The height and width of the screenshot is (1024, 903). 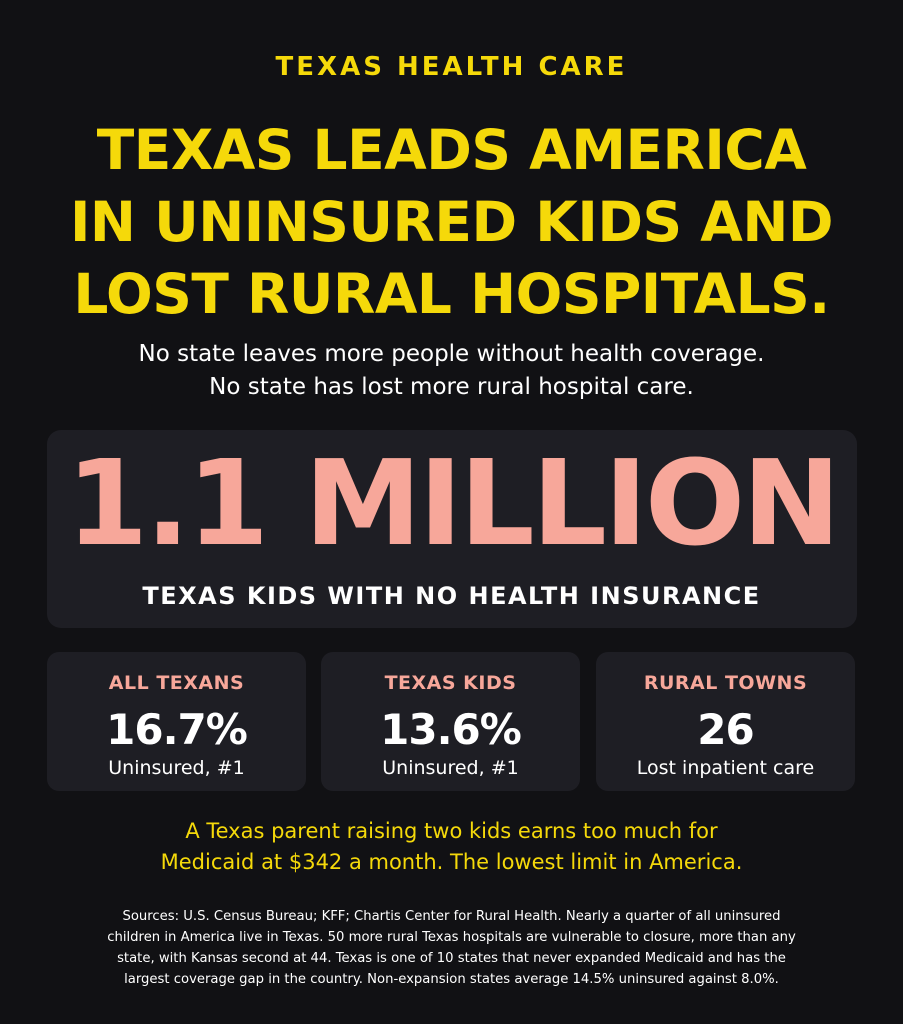 I want to click on stat-card-all-texans: ALL TEXANS 16.7% Uninsured, #1, so click(x=176, y=721).